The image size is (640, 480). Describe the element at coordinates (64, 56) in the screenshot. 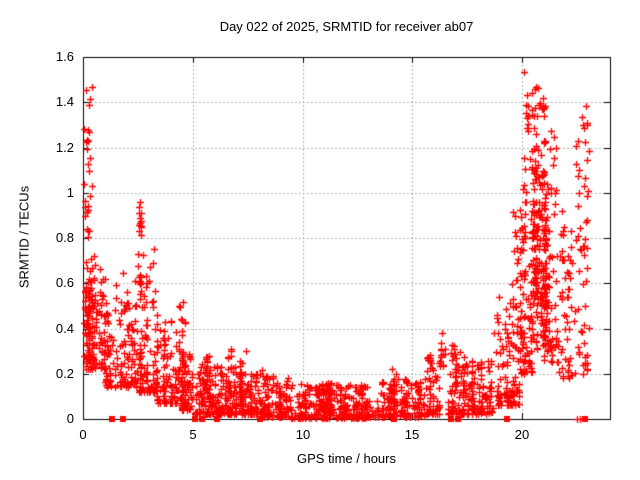

I see `y-tick-label: 1.6` at that location.